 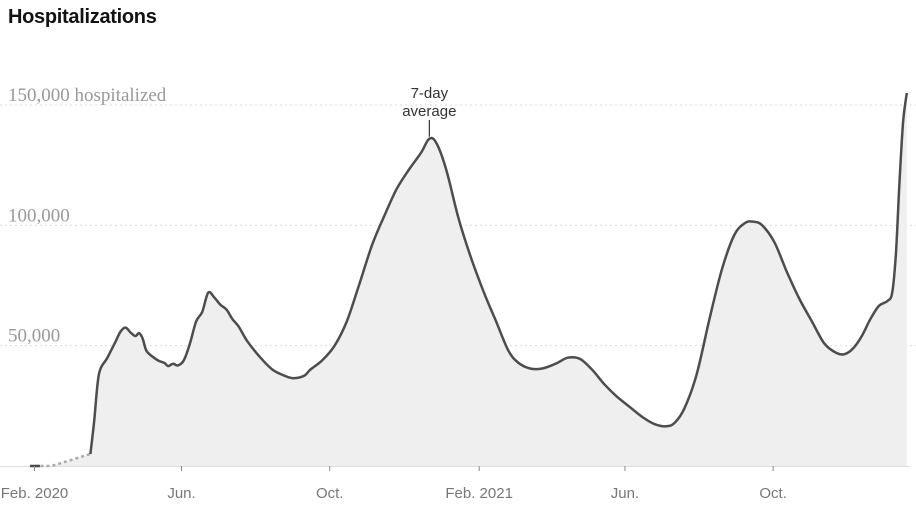 I want to click on x-tick-label-1: Jun., so click(x=181, y=493).